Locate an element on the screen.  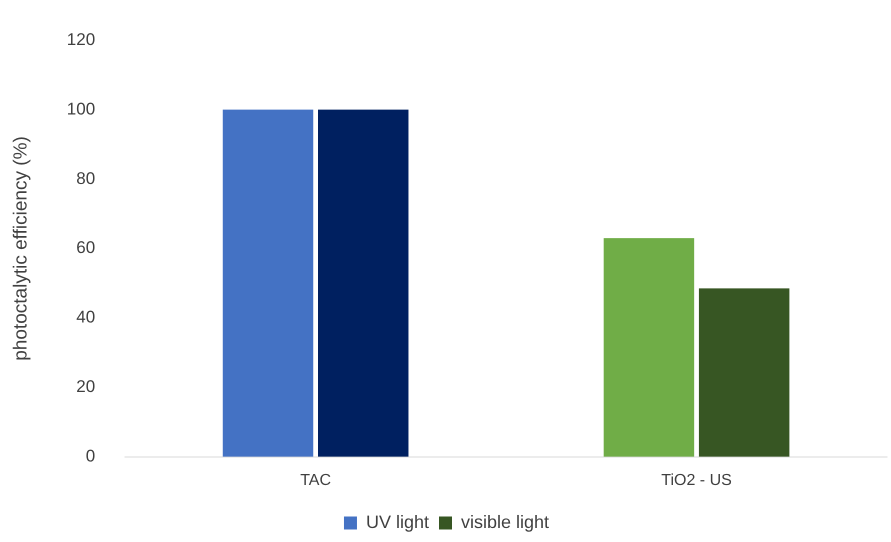
y-tick-label: 0 is located at coordinates (91, 456).